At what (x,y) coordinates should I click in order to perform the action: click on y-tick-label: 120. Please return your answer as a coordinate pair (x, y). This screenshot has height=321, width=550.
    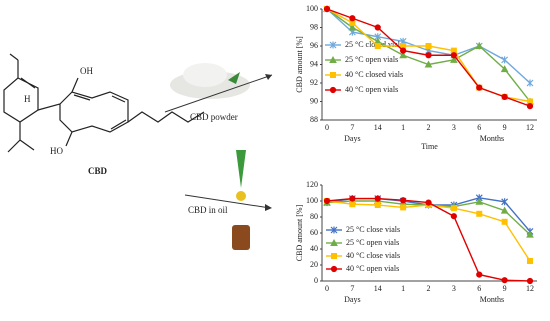
    Looking at the image, I should click on (312, 184).